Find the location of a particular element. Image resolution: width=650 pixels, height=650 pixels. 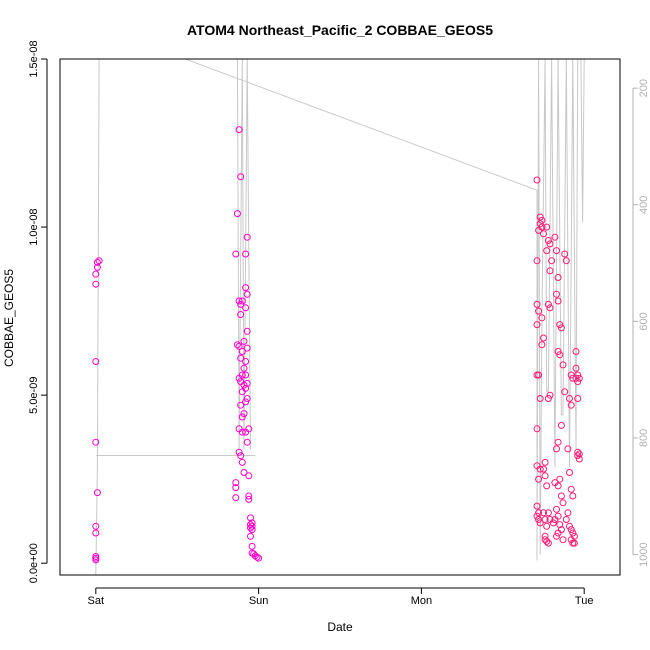

right-tick-label: 400 is located at coordinates (644, 205).